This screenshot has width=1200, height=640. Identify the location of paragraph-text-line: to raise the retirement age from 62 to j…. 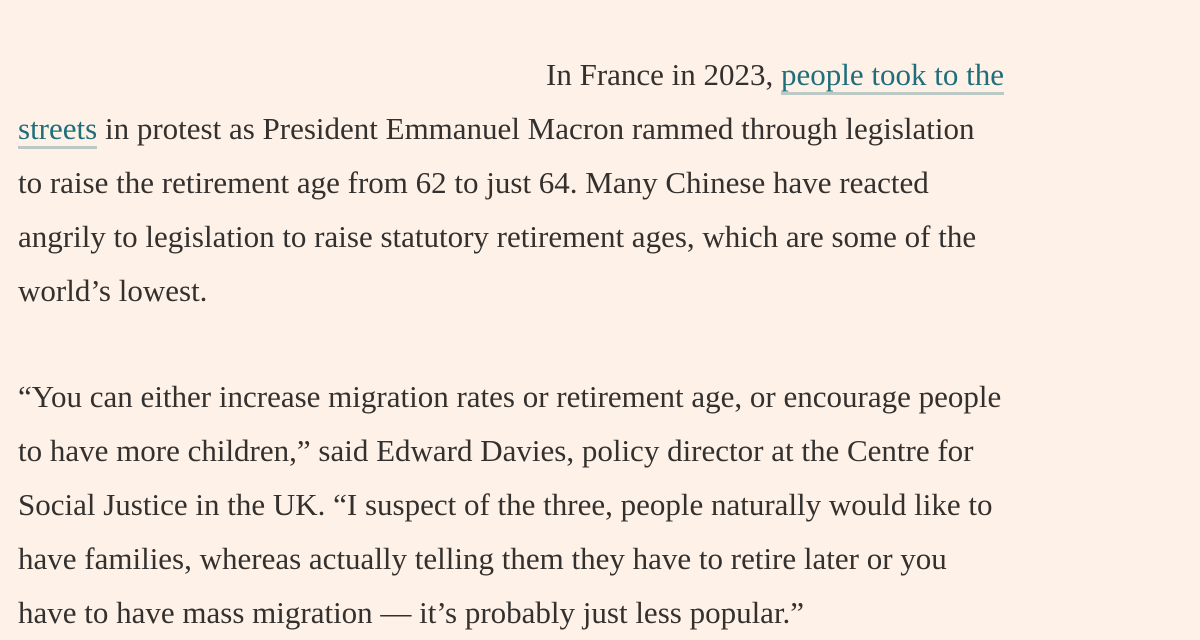
(473, 182).